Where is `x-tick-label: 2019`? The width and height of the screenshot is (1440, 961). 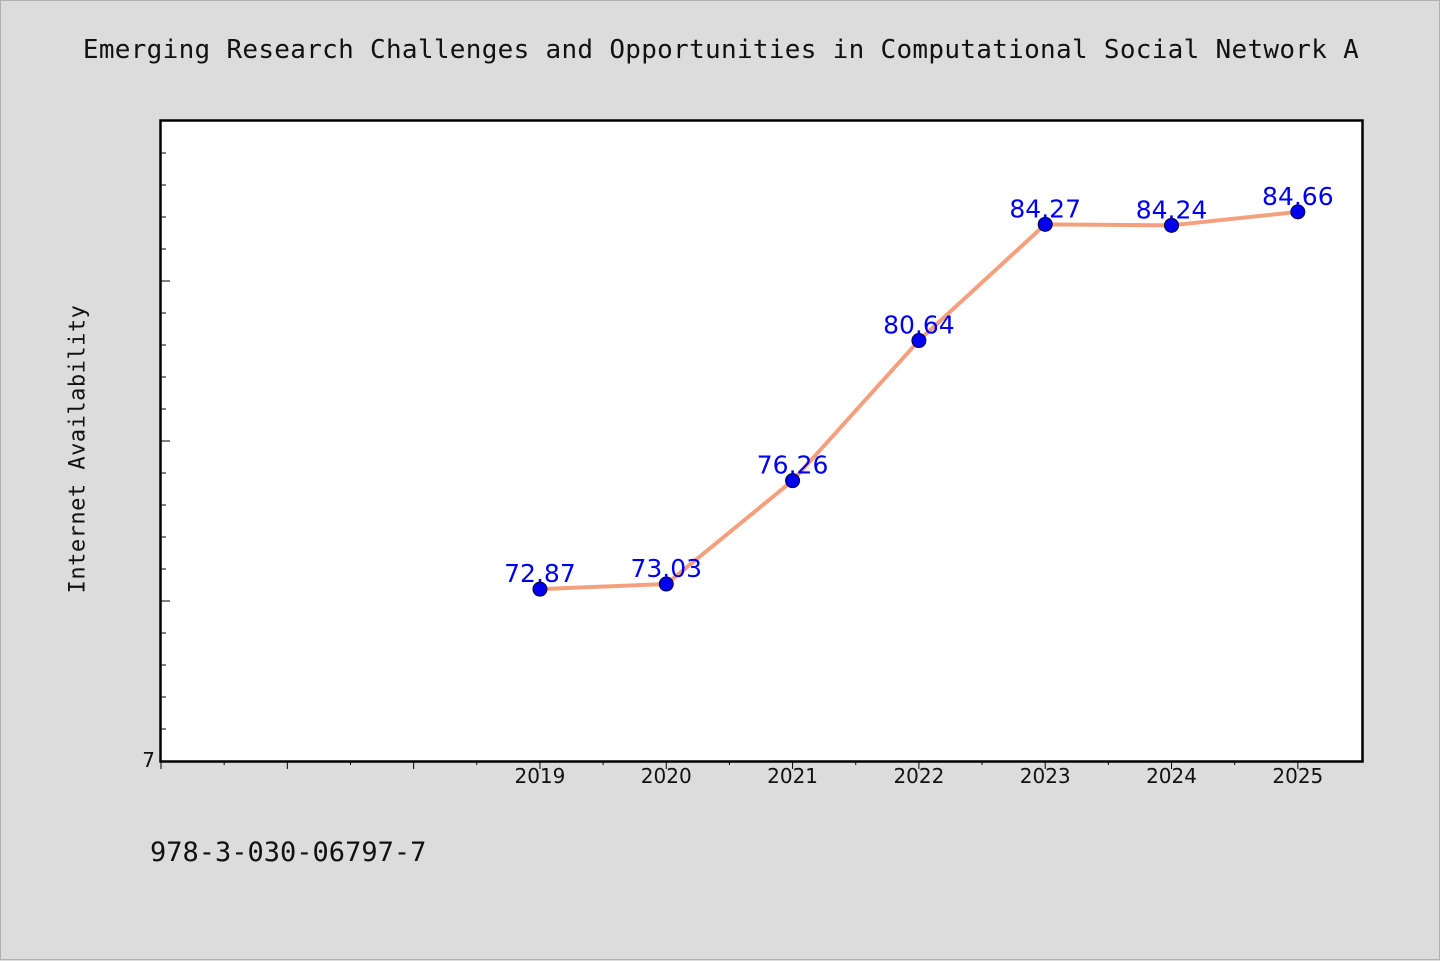 x-tick-label: 2019 is located at coordinates (539, 776).